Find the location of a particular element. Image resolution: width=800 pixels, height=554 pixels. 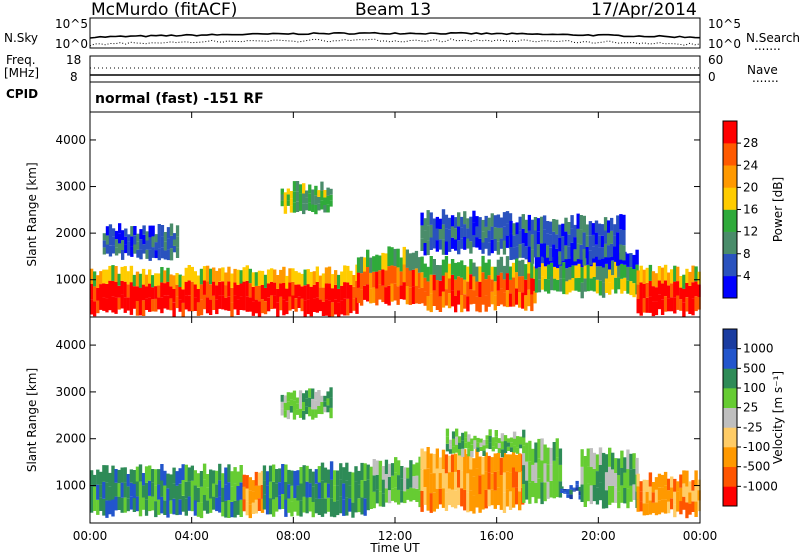

colorbar-tick-label: 8 is located at coordinates (747, 254).